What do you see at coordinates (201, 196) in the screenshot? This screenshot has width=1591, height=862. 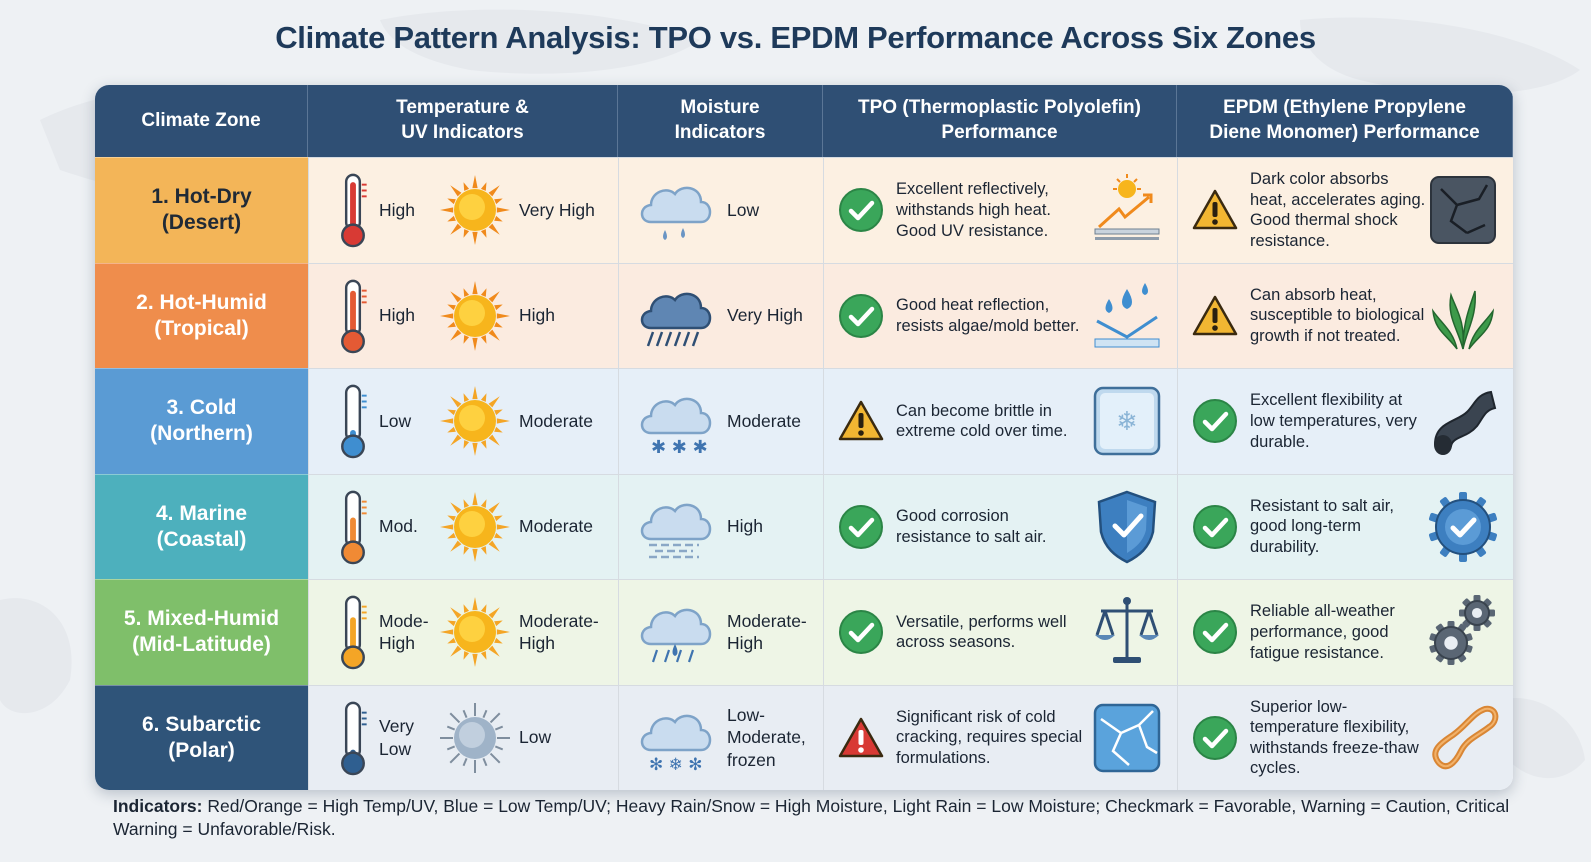 I see `zone-name: 1. Hot-Dry` at bounding box center [201, 196].